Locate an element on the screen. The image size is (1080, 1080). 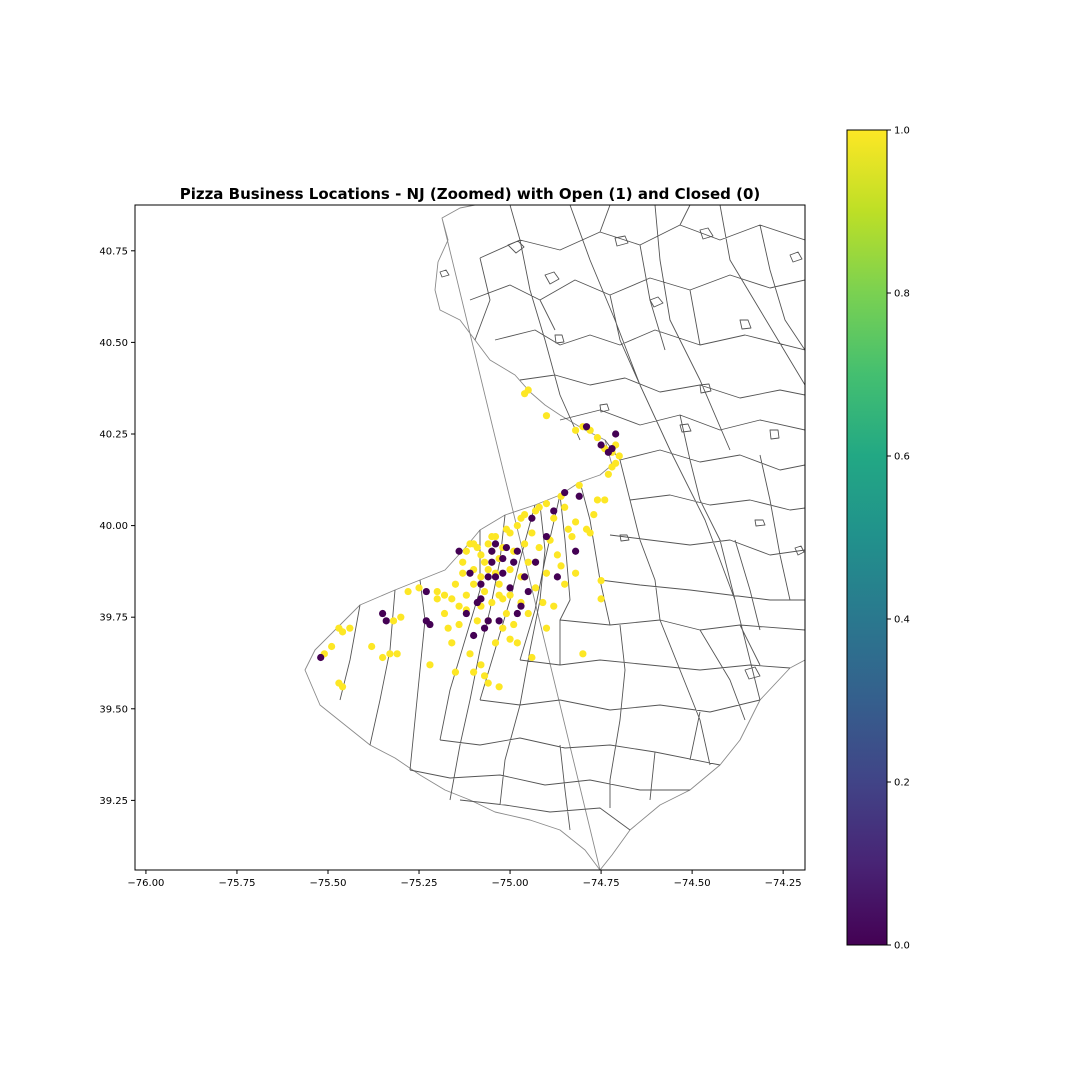
colorbar-tick-label: 0.0 is located at coordinates (902, 946).